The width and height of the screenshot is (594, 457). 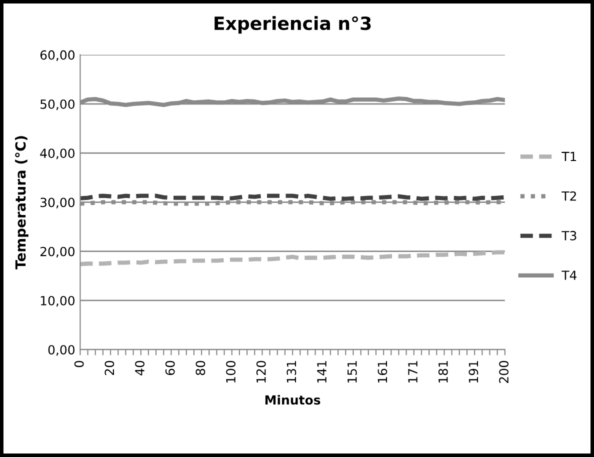 What do you see at coordinates (201, 368) in the screenshot?
I see `x-tick-label: 80` at bounding box center [201, 368].